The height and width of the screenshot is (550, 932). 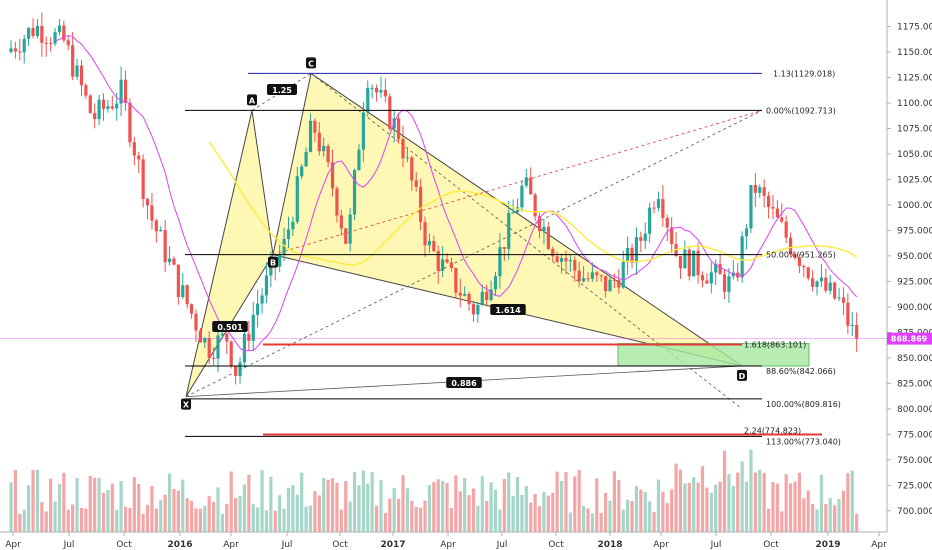 What do you see at coordinates (311, 63) in the screenshot?
I see `pattern-point-c-label: C` at bounding box center [311, 63].